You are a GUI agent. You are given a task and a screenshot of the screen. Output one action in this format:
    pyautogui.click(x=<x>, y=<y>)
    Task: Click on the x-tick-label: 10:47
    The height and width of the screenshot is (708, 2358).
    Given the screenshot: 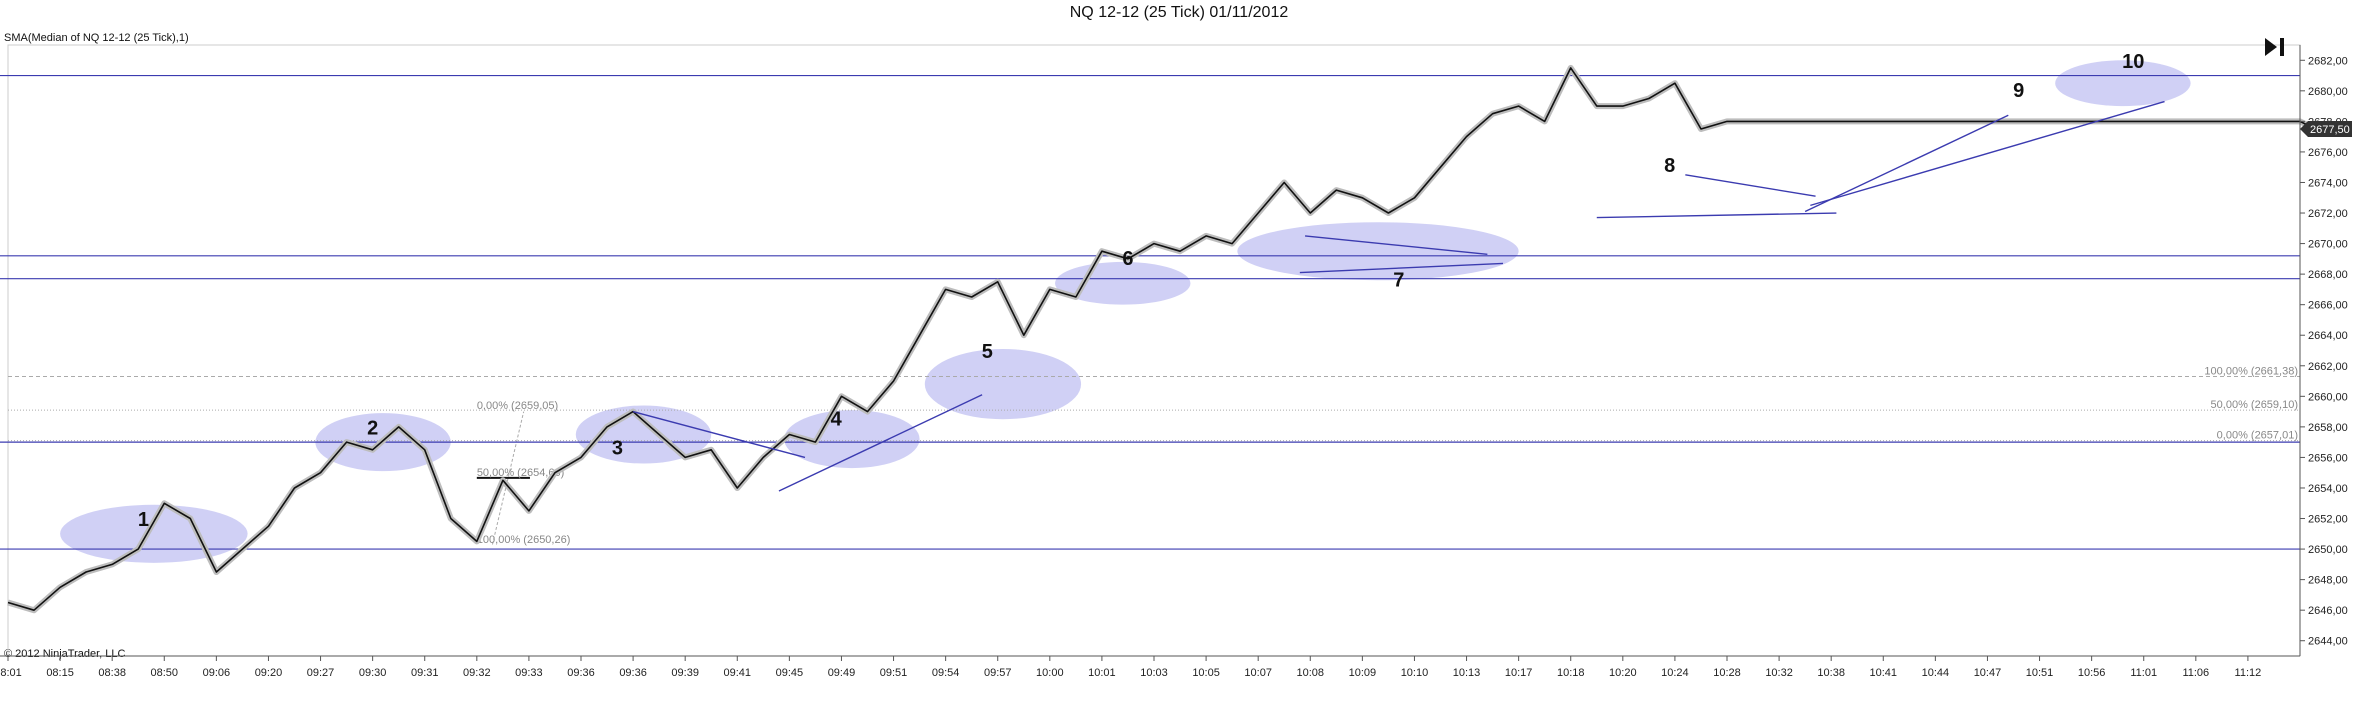 What is the action you would take?
    pyautogui.click(x=1988, y=673)
    